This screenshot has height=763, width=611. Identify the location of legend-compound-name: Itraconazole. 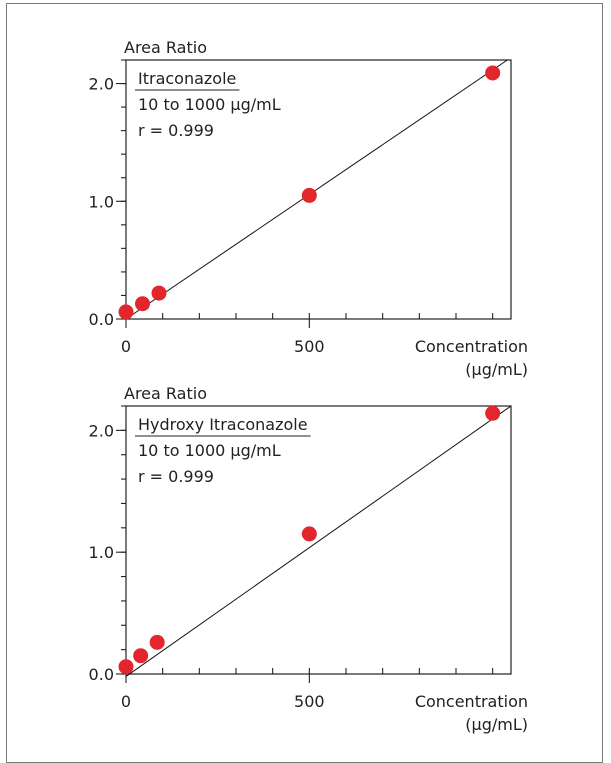
(187, 78).